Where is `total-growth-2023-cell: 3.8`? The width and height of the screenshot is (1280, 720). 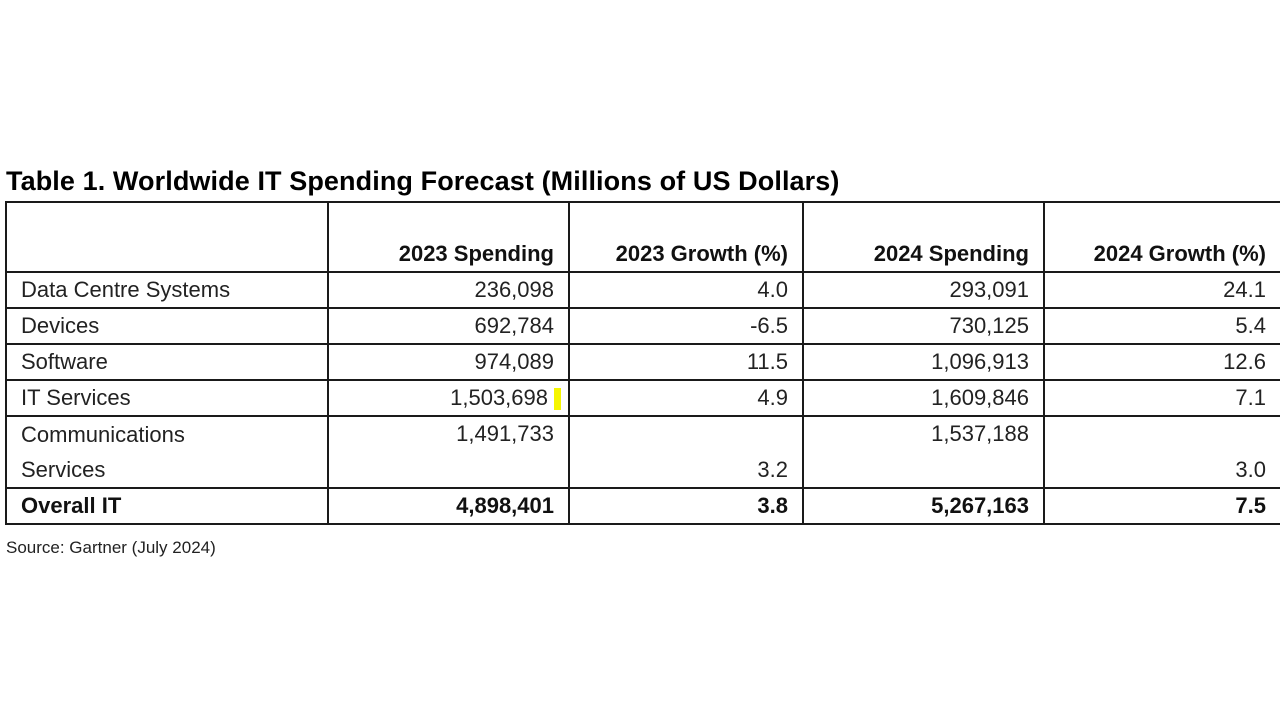
total-growth-2023-cell: 3.8 is located at coordinates (686, 506).